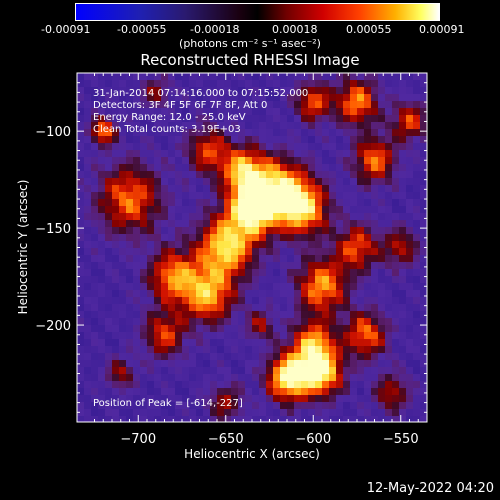 The width and height of the screenshot is (500, 500). Describe the element at coordinates (53, 326) in the screenshot. I see `y-tick-label: −200` at that location.